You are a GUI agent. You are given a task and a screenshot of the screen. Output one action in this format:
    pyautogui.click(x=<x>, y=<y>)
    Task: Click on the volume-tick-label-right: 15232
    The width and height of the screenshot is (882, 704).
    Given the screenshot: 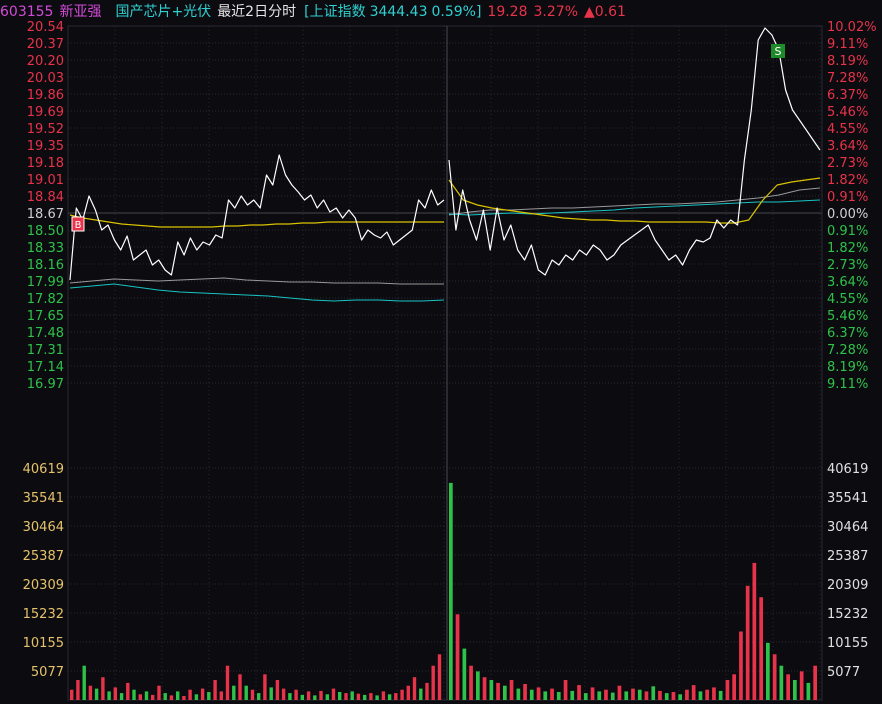 What is the action you would take?
    pyautogui.click(x=847, y=614)
    